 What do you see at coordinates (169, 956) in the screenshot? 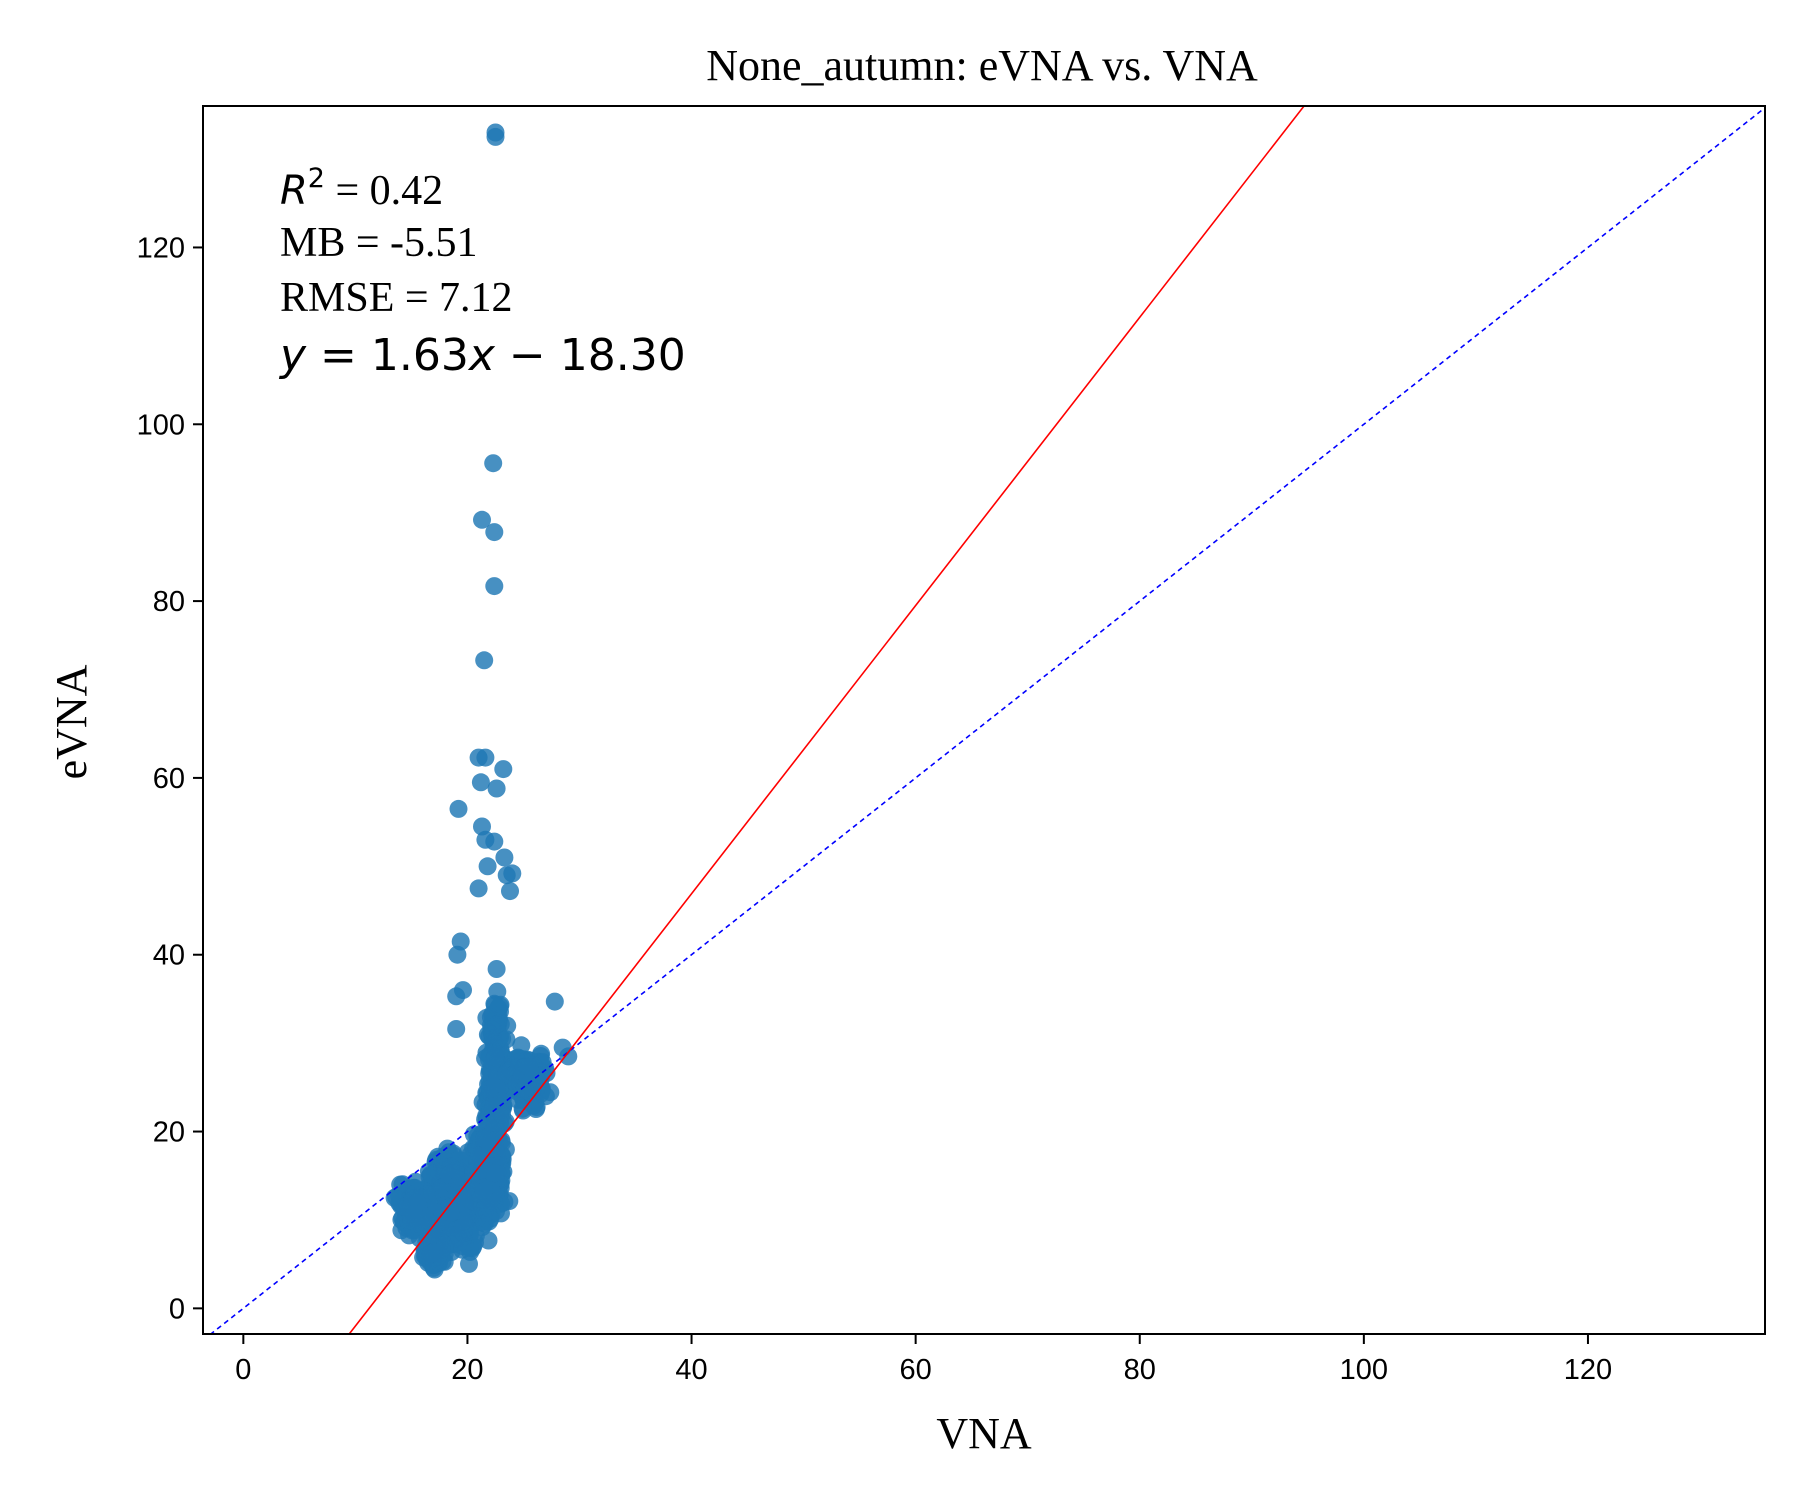
I see `y-tick-label: 40` at bounding box center [169, 956].